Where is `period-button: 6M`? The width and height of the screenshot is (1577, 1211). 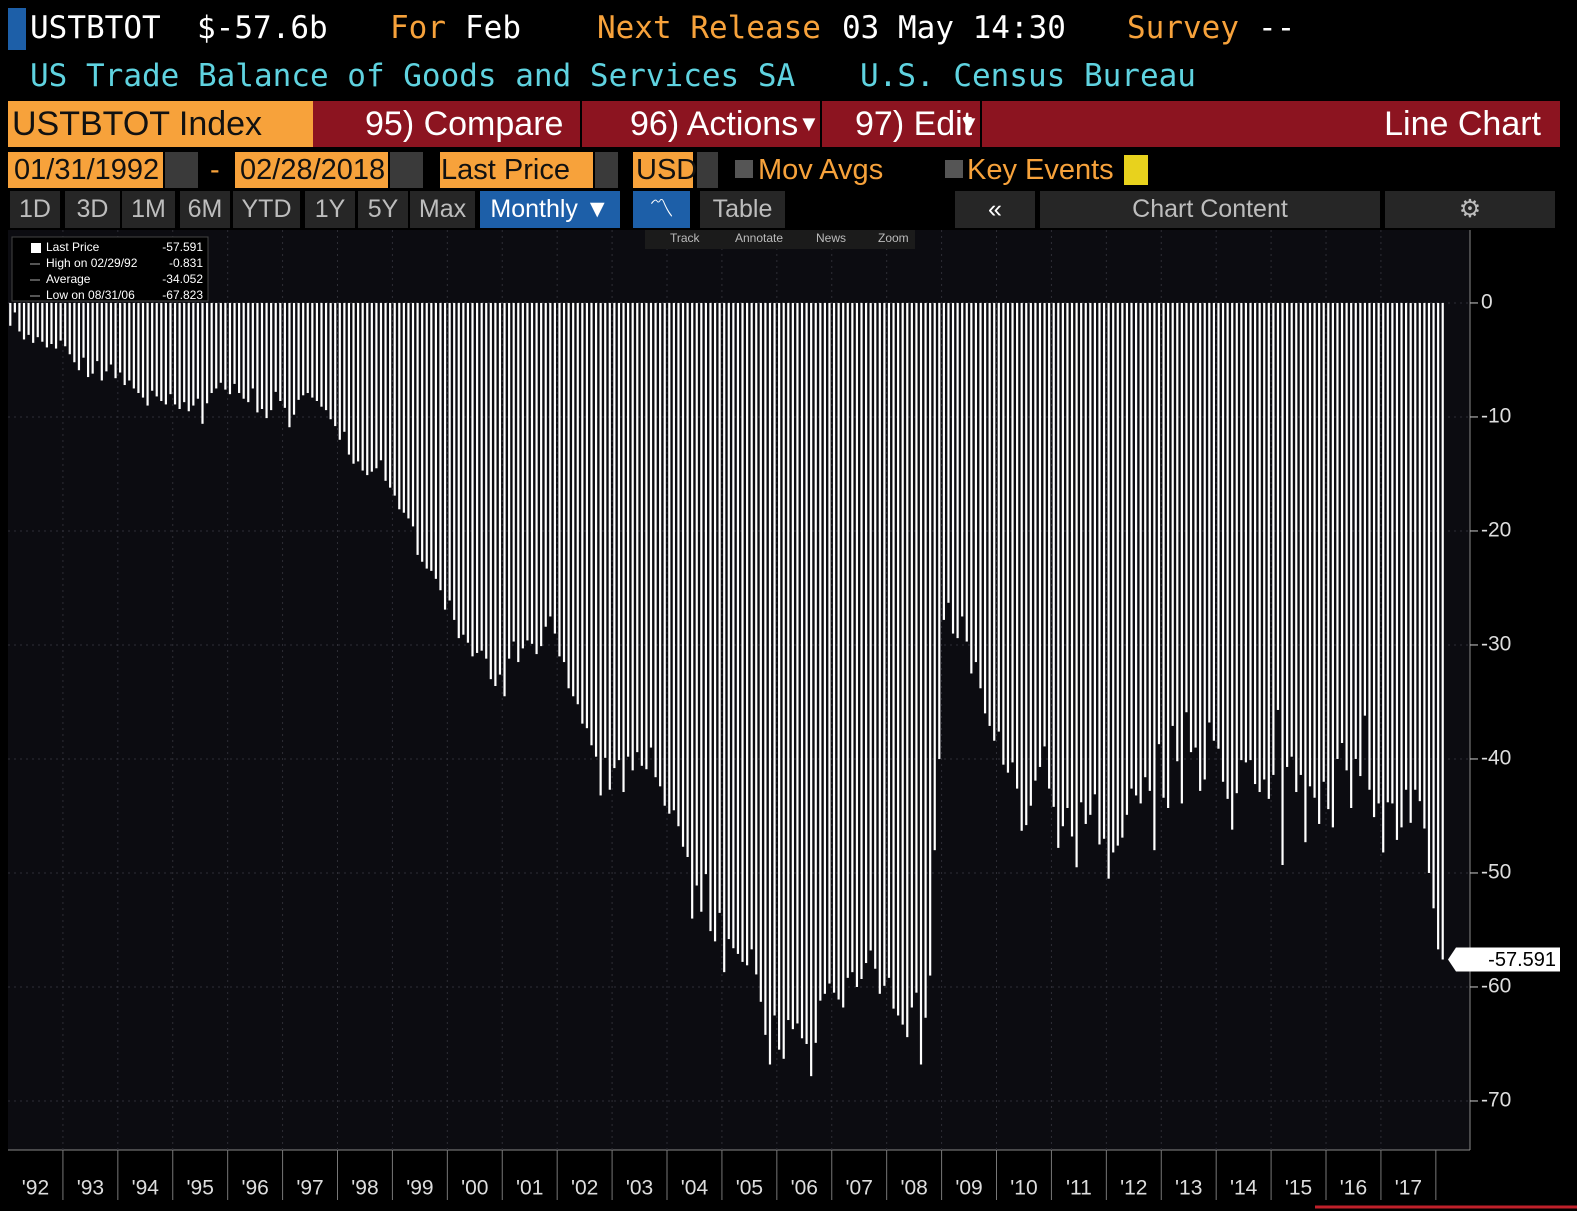 period-button: 6M is located at coordinates (205, 209).